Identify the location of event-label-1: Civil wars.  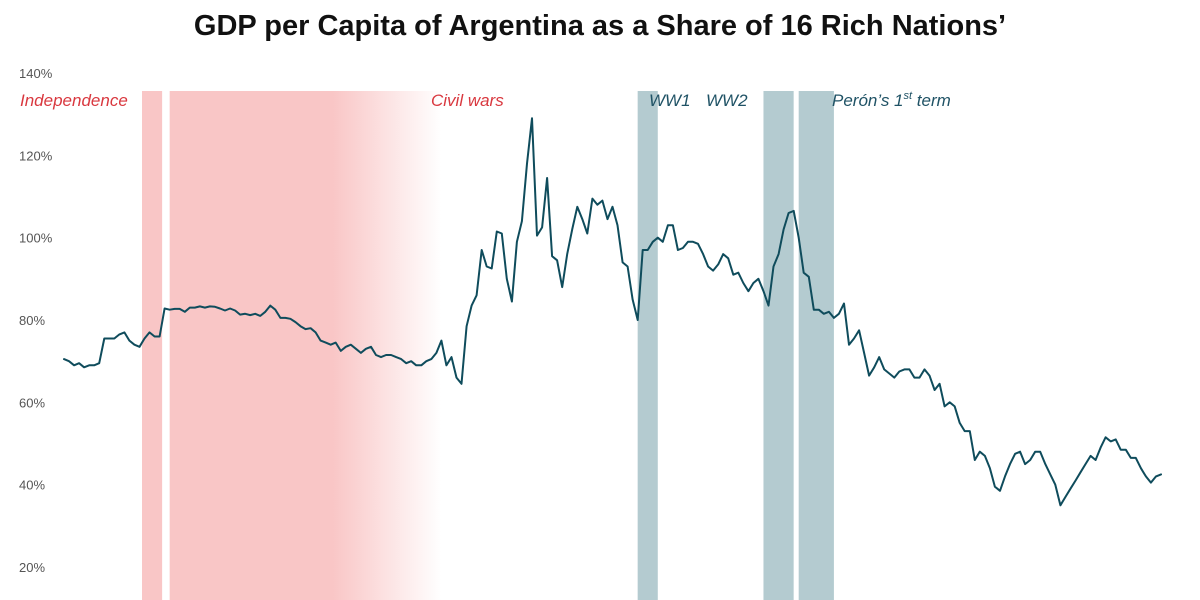
(467, 100).